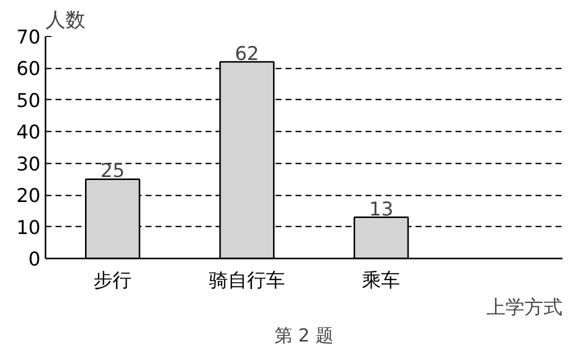  What do you see at coordinates (524, 307) in the screenshot?
I see `x-axis-title: 上学方式` at bounding box center [524, 307].